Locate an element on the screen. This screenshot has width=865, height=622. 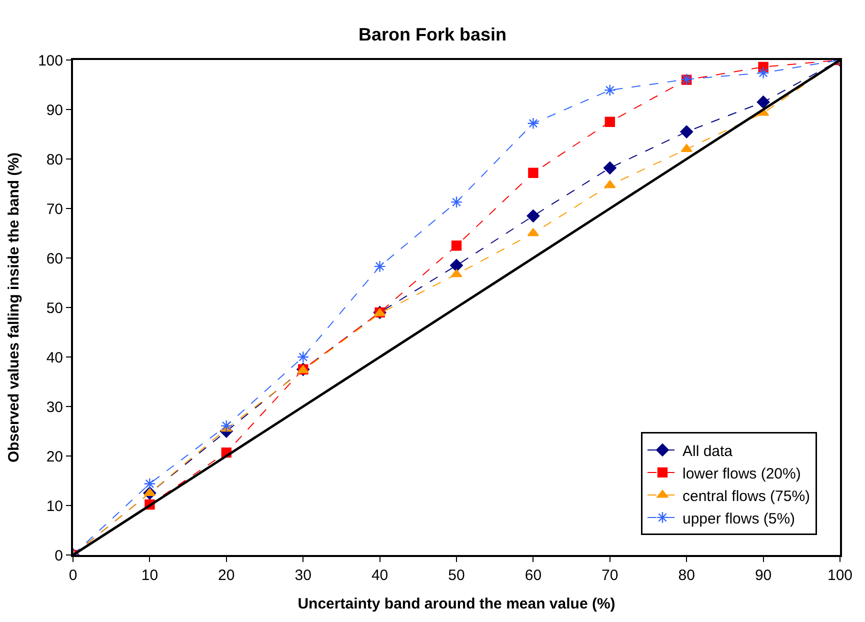
y-tick-label: 20 is located at coordinates (54, 457).